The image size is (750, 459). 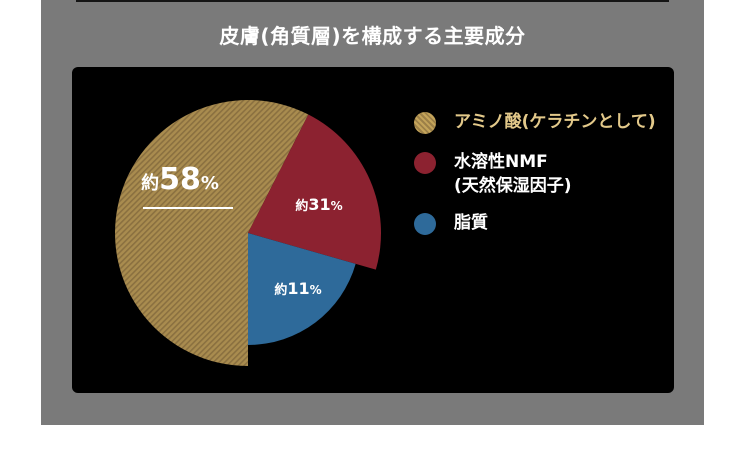 What do you see at coordinates (513, 186) in the screenshot?
I see `legend-label-nmf-line2: (天然保湿因子)` at bounding box center [513, 186].